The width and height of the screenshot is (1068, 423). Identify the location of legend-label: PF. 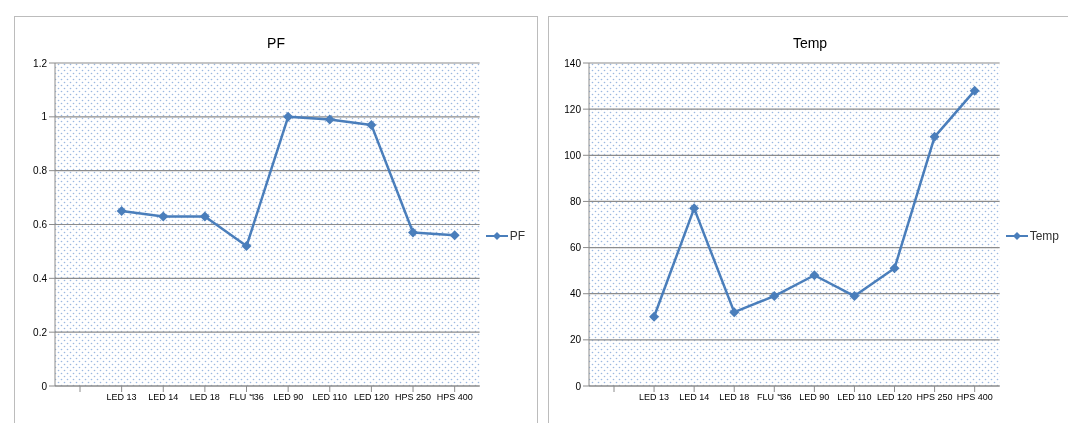
(517, 236).